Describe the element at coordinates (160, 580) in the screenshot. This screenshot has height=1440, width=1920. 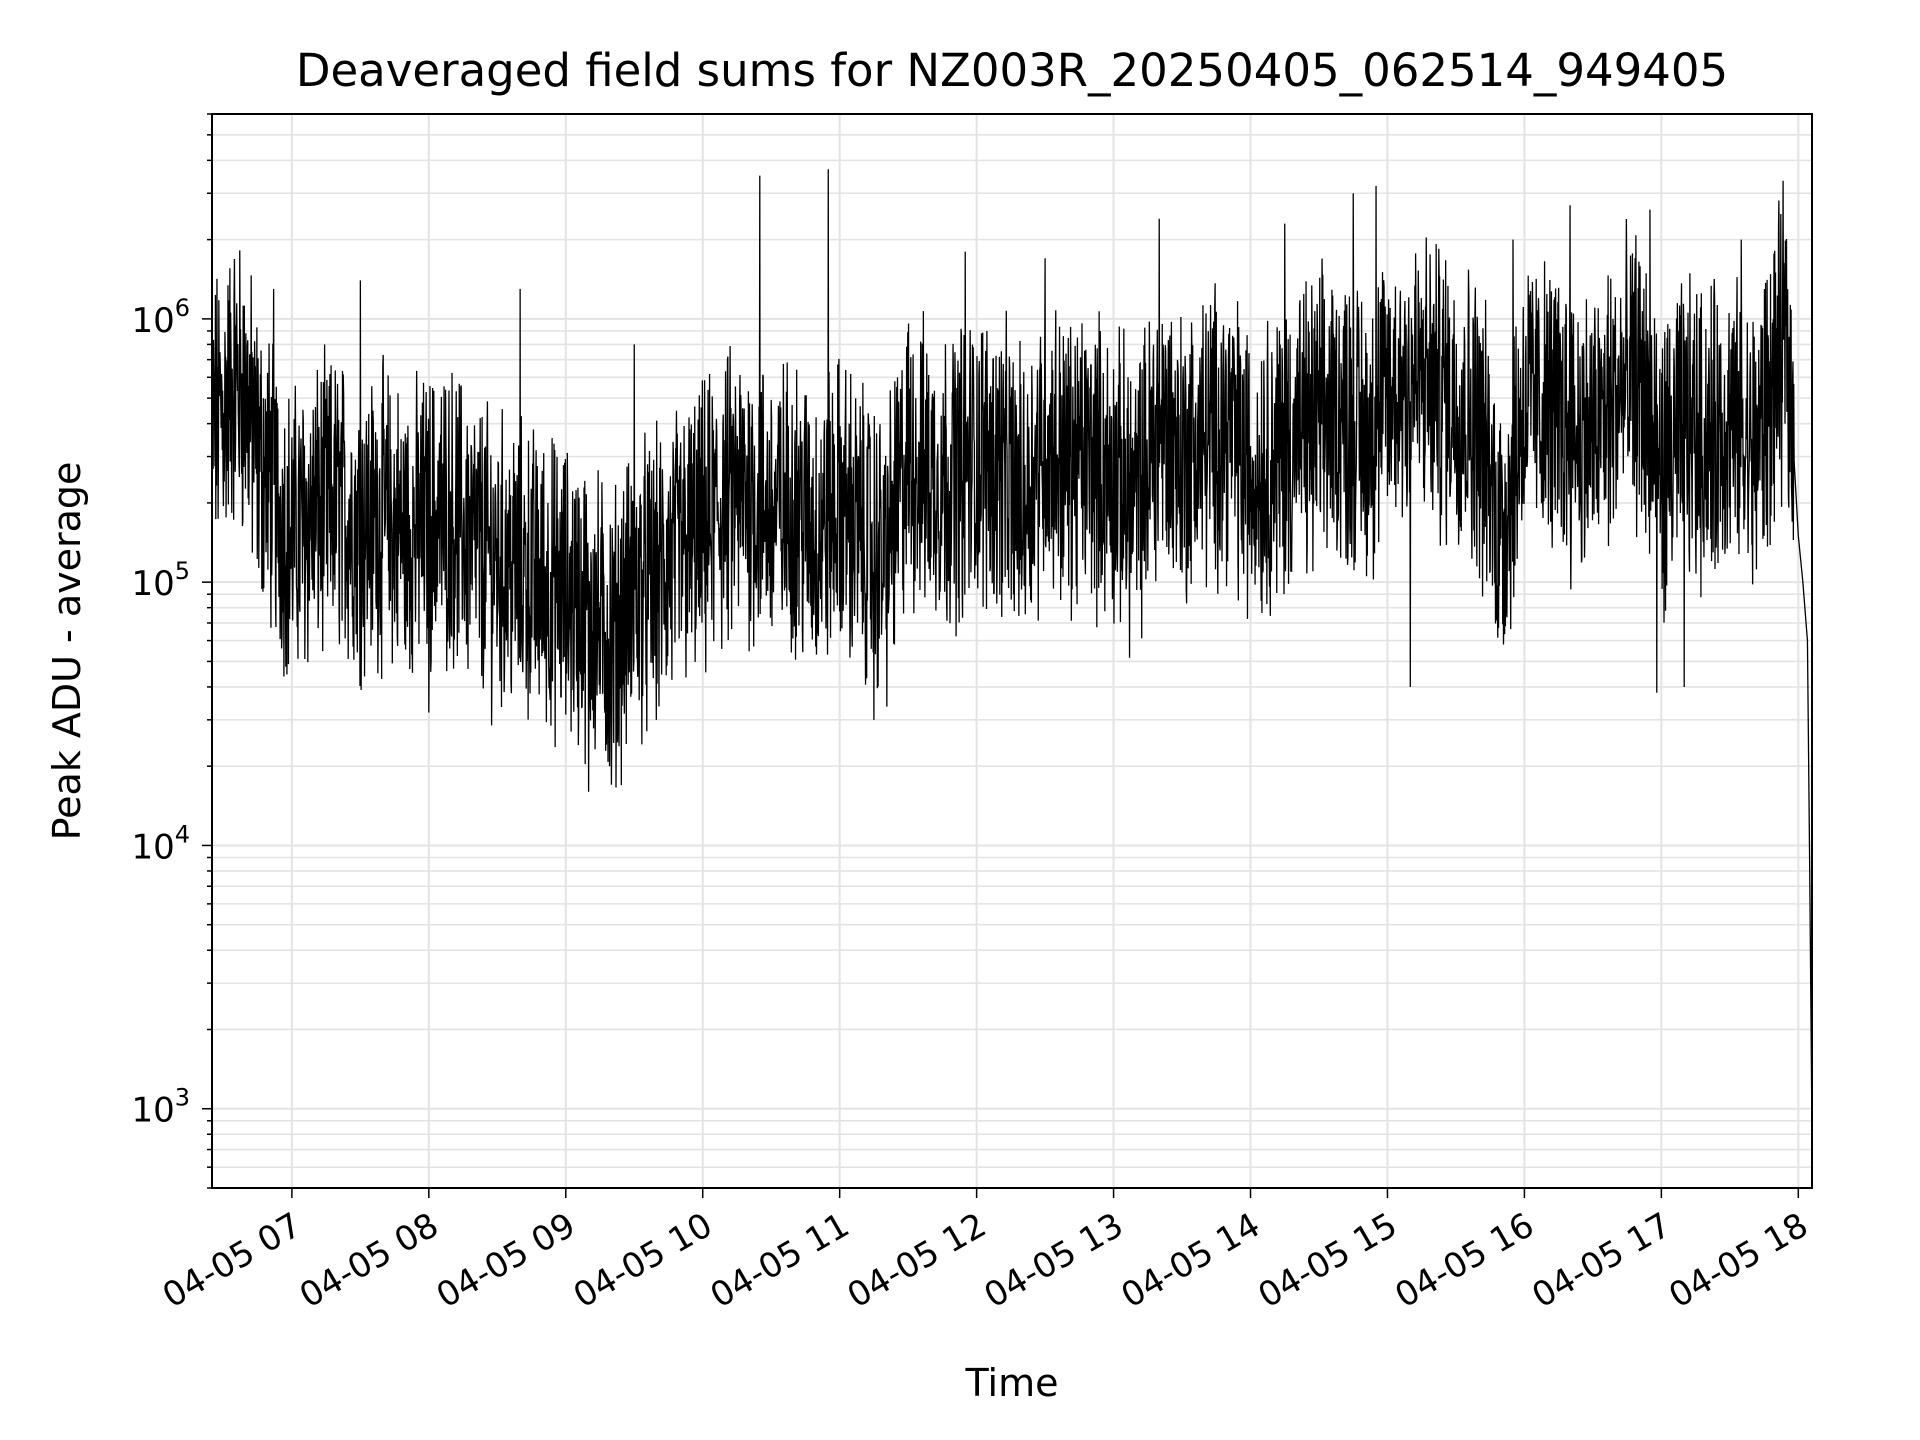
I see `y-tick-label: 10⁵` at that location.